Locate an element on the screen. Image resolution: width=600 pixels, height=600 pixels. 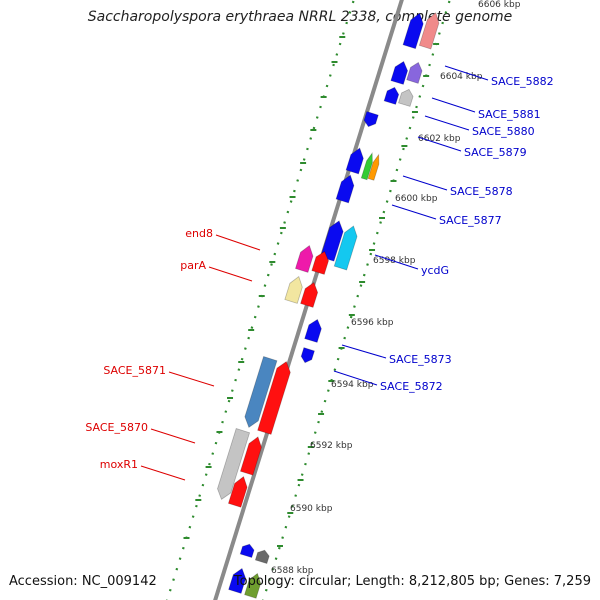
accession-text: Accession: NC_009142 is located at coordinates (83, 581).